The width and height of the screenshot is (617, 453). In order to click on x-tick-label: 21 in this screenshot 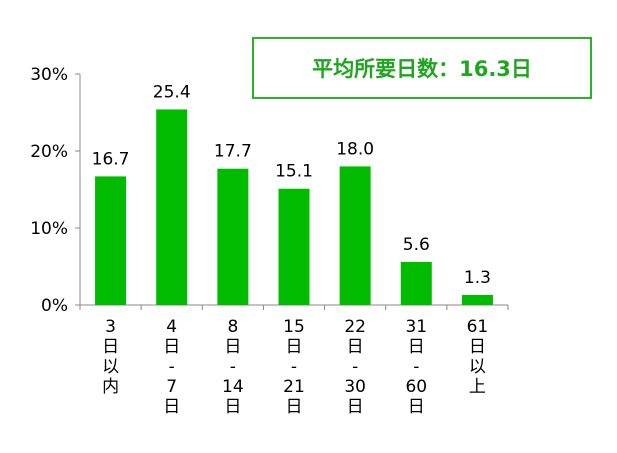, I will do `click(294, 387)`.